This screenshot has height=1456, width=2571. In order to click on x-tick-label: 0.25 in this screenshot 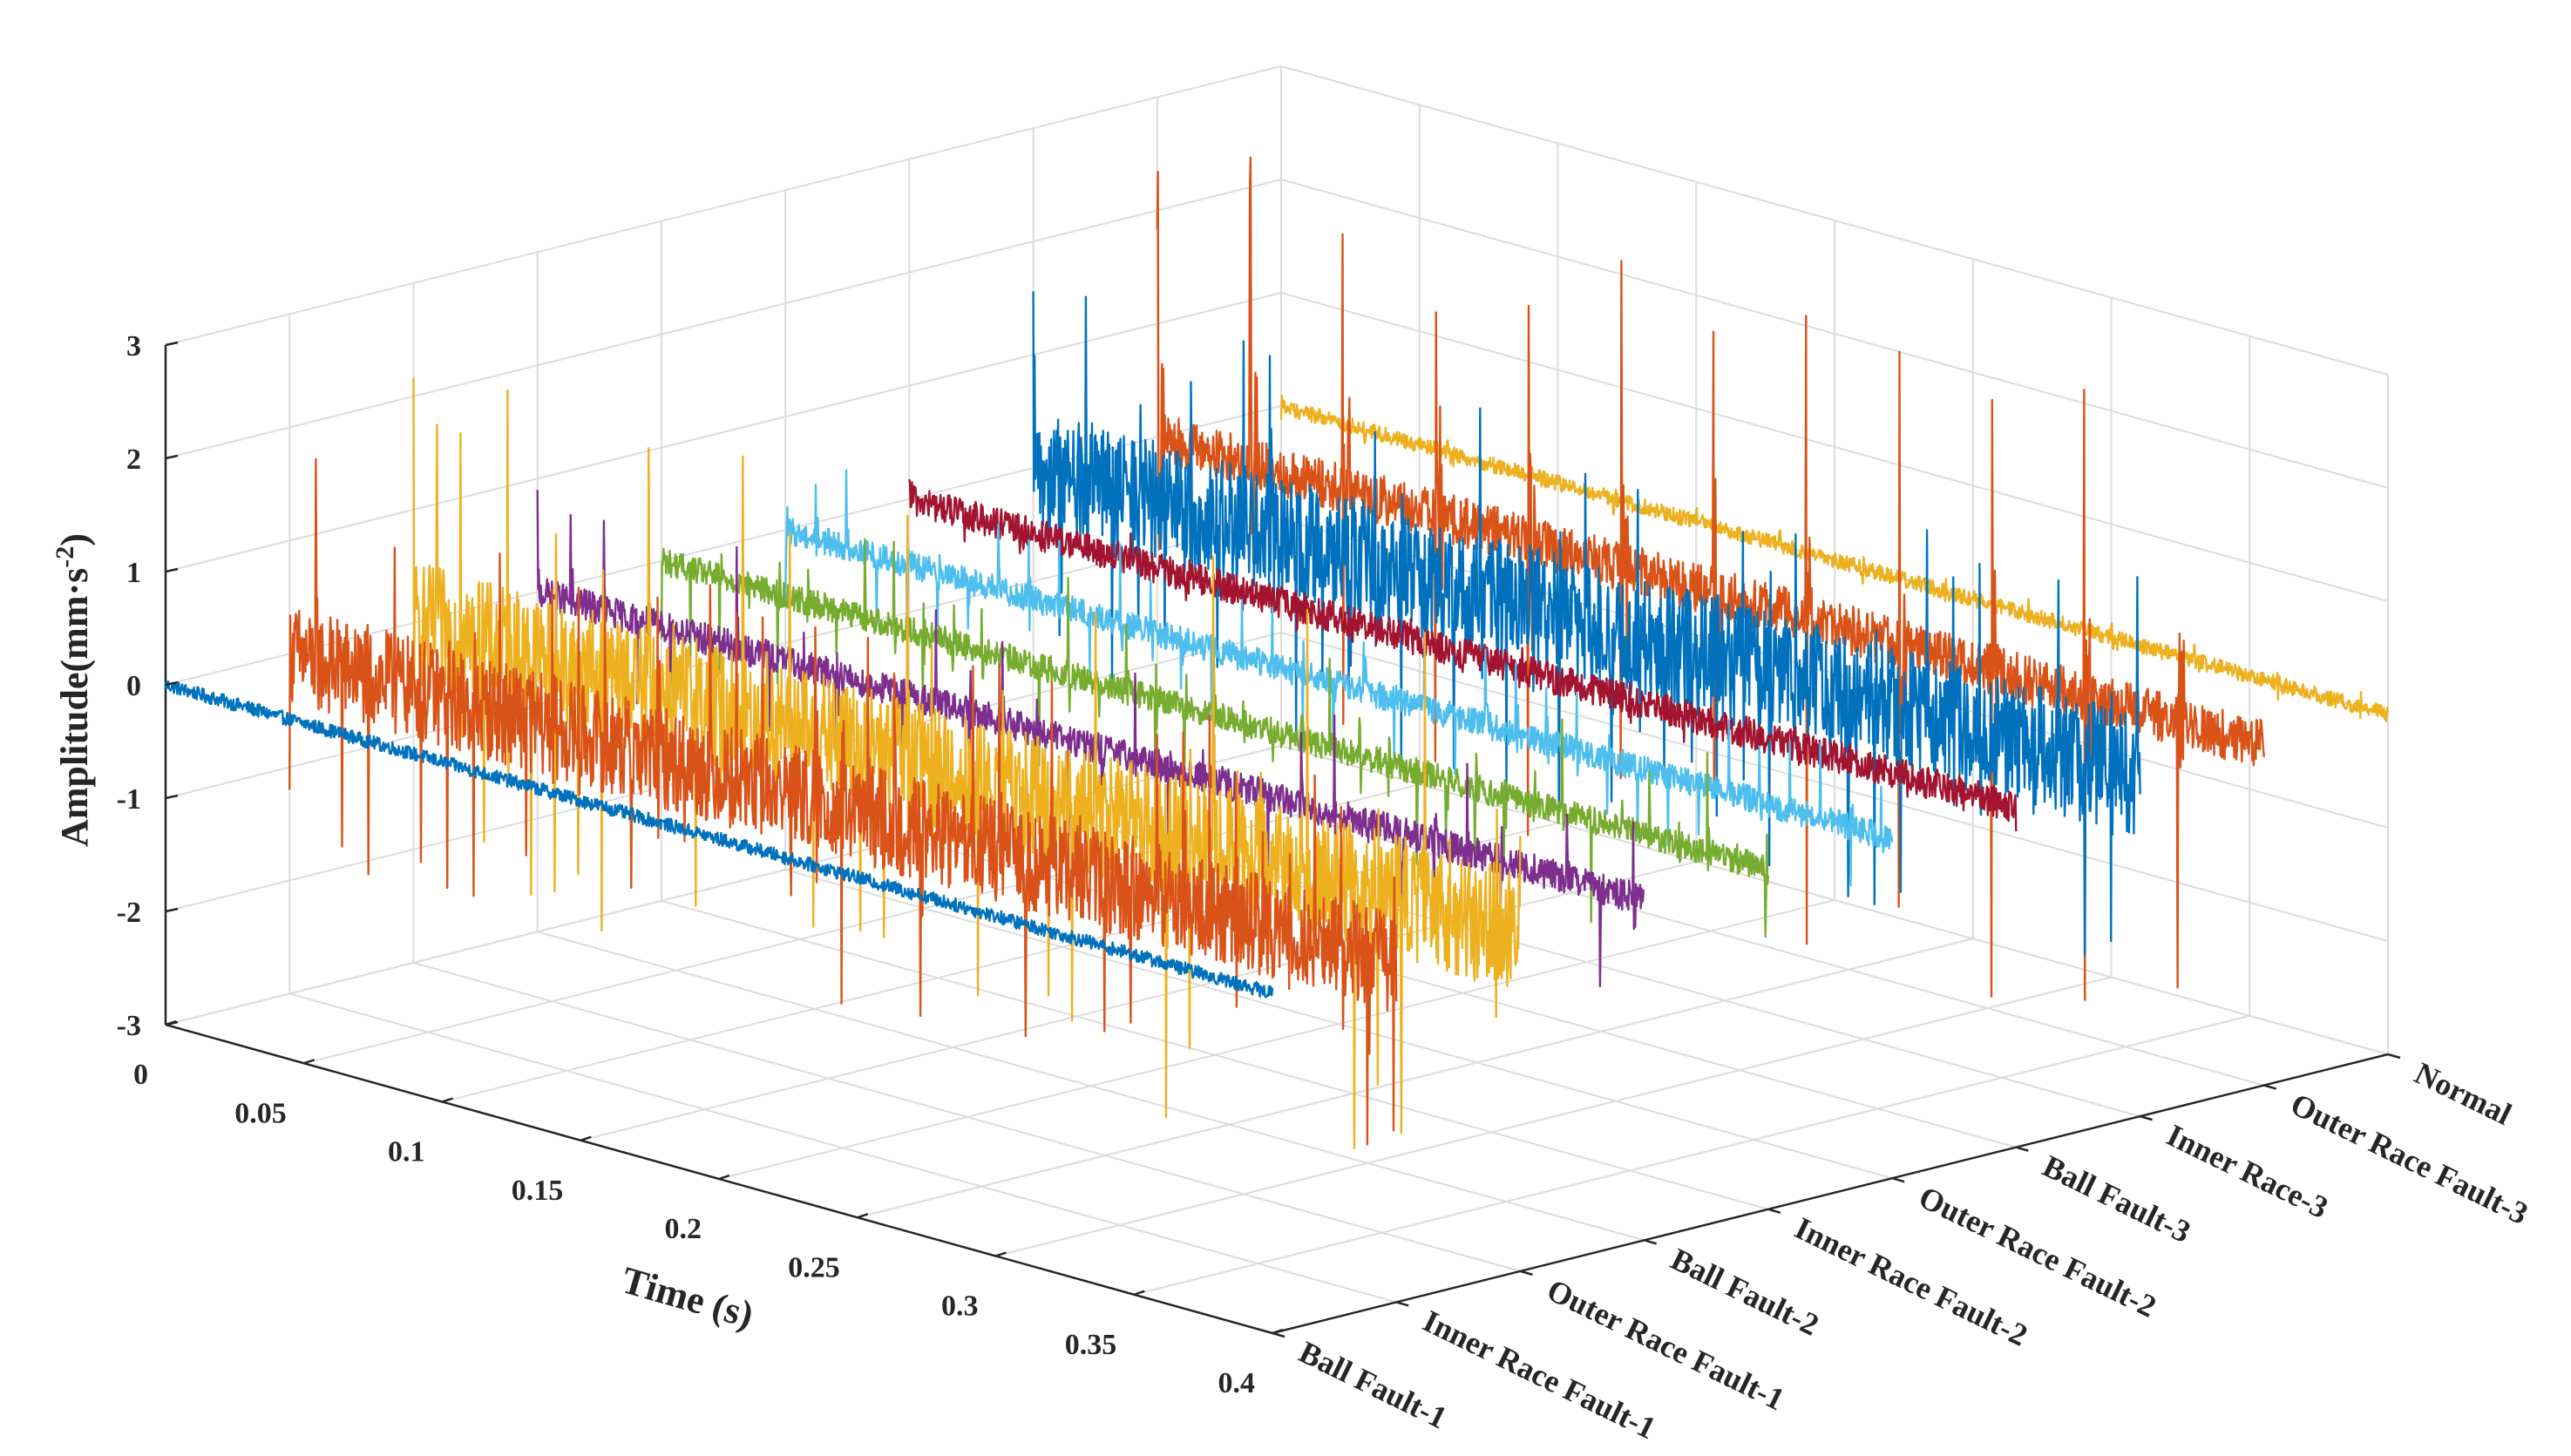, I will do `click(814, 1267)`.